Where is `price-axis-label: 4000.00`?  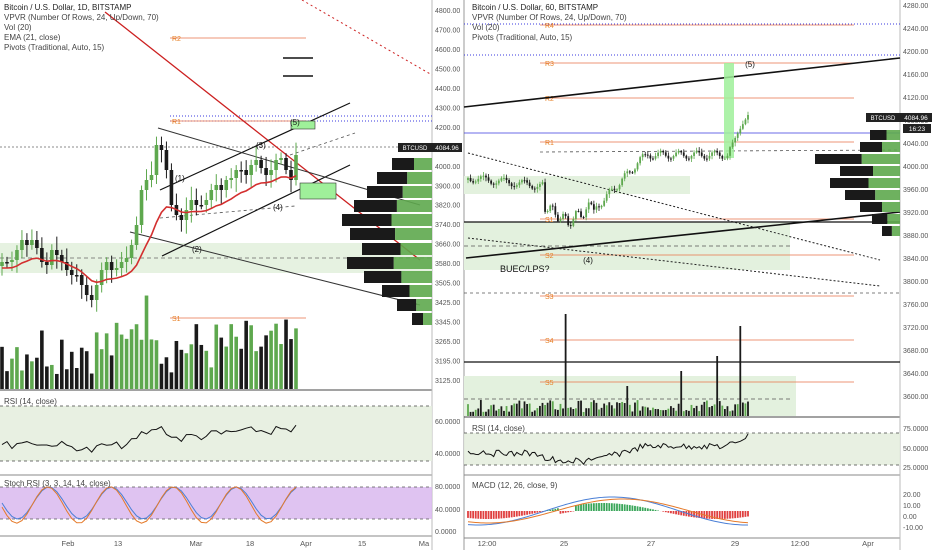
price-axis-label: 4000.00 is located at coordinates (915, 167).